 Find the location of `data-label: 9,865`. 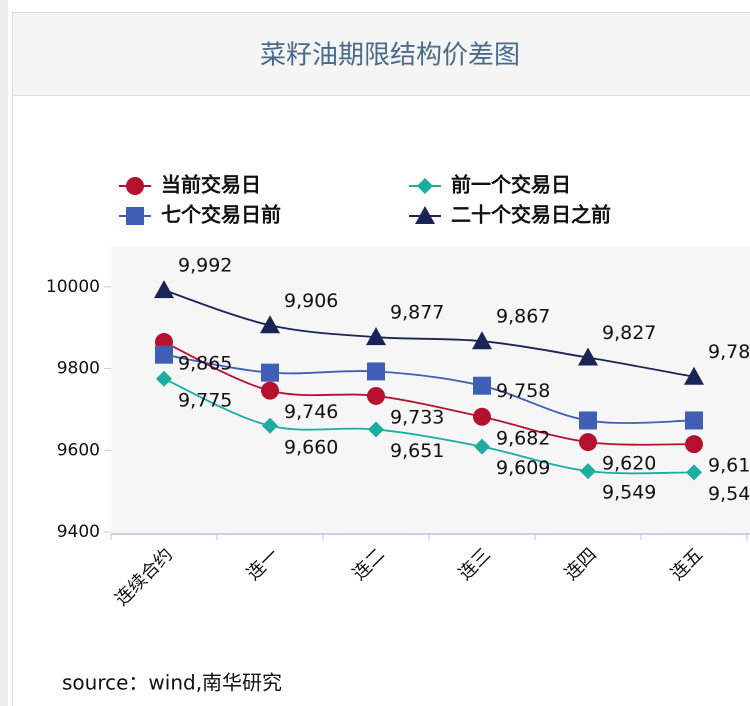

data-label: 9,865 is located at coordinates (205, 364).